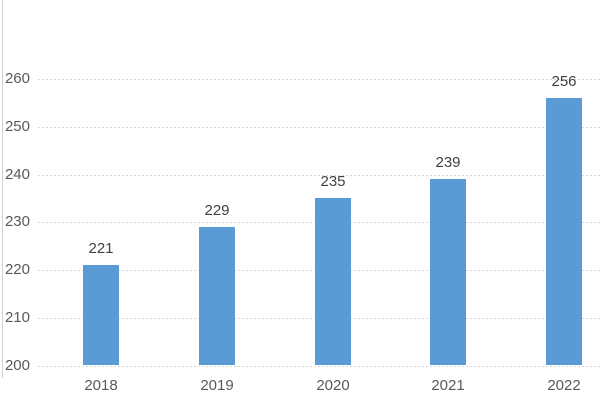 The height and width of the screenshot is (400, 600). Describe the element at coordinates (101, 248) in the screenshot. I see `bar-data-label: 221` at that location.